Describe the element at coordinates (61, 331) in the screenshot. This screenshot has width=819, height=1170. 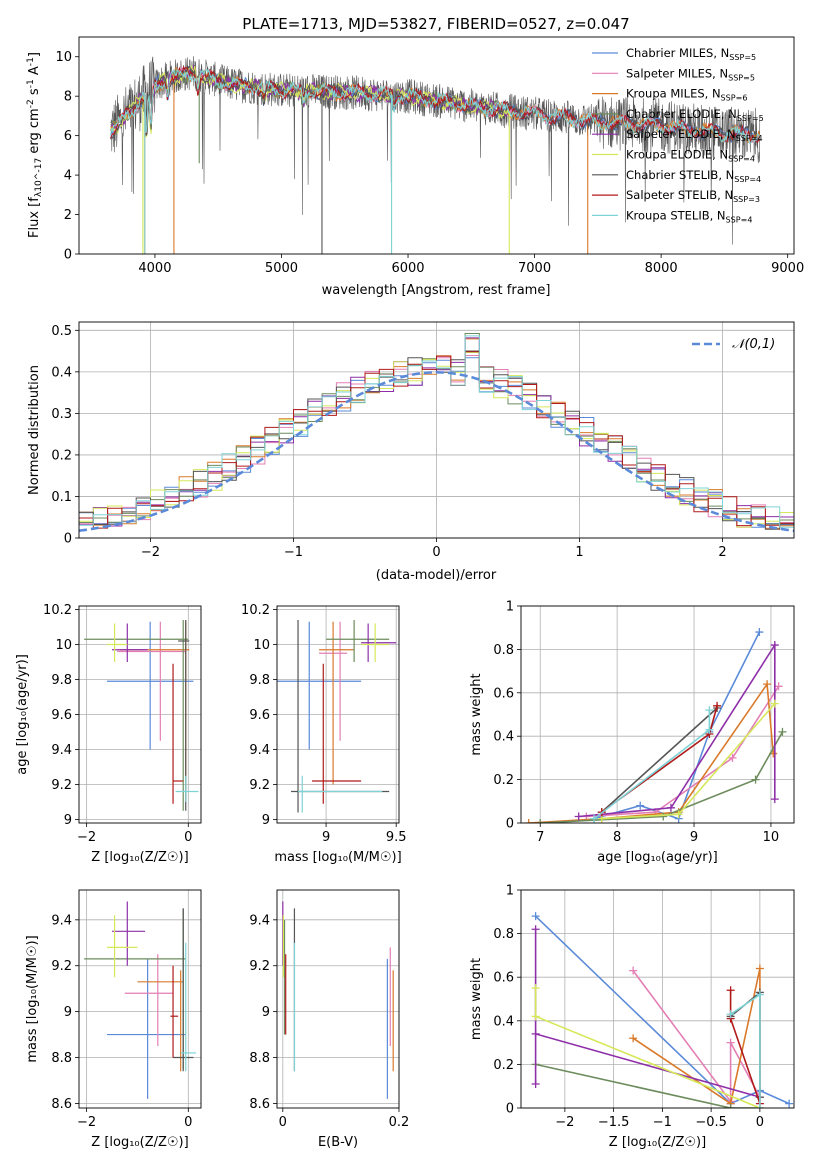
I see `y-tick-label: 0.5` at that location.